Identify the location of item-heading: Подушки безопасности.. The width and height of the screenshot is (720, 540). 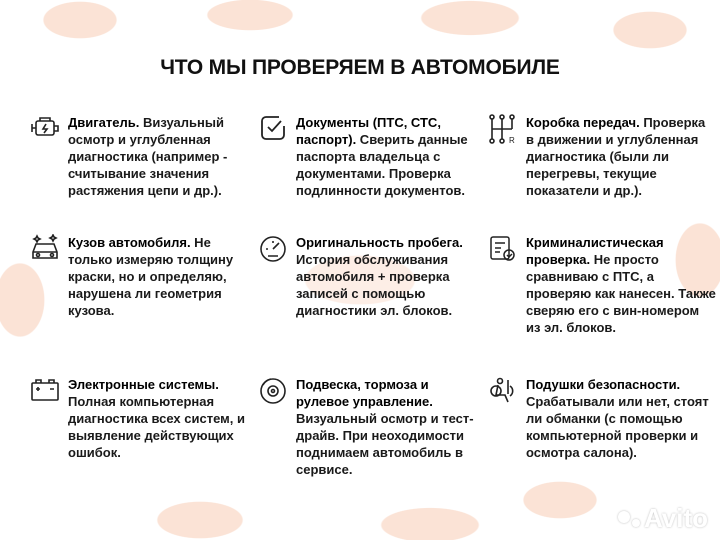
(603, 384).